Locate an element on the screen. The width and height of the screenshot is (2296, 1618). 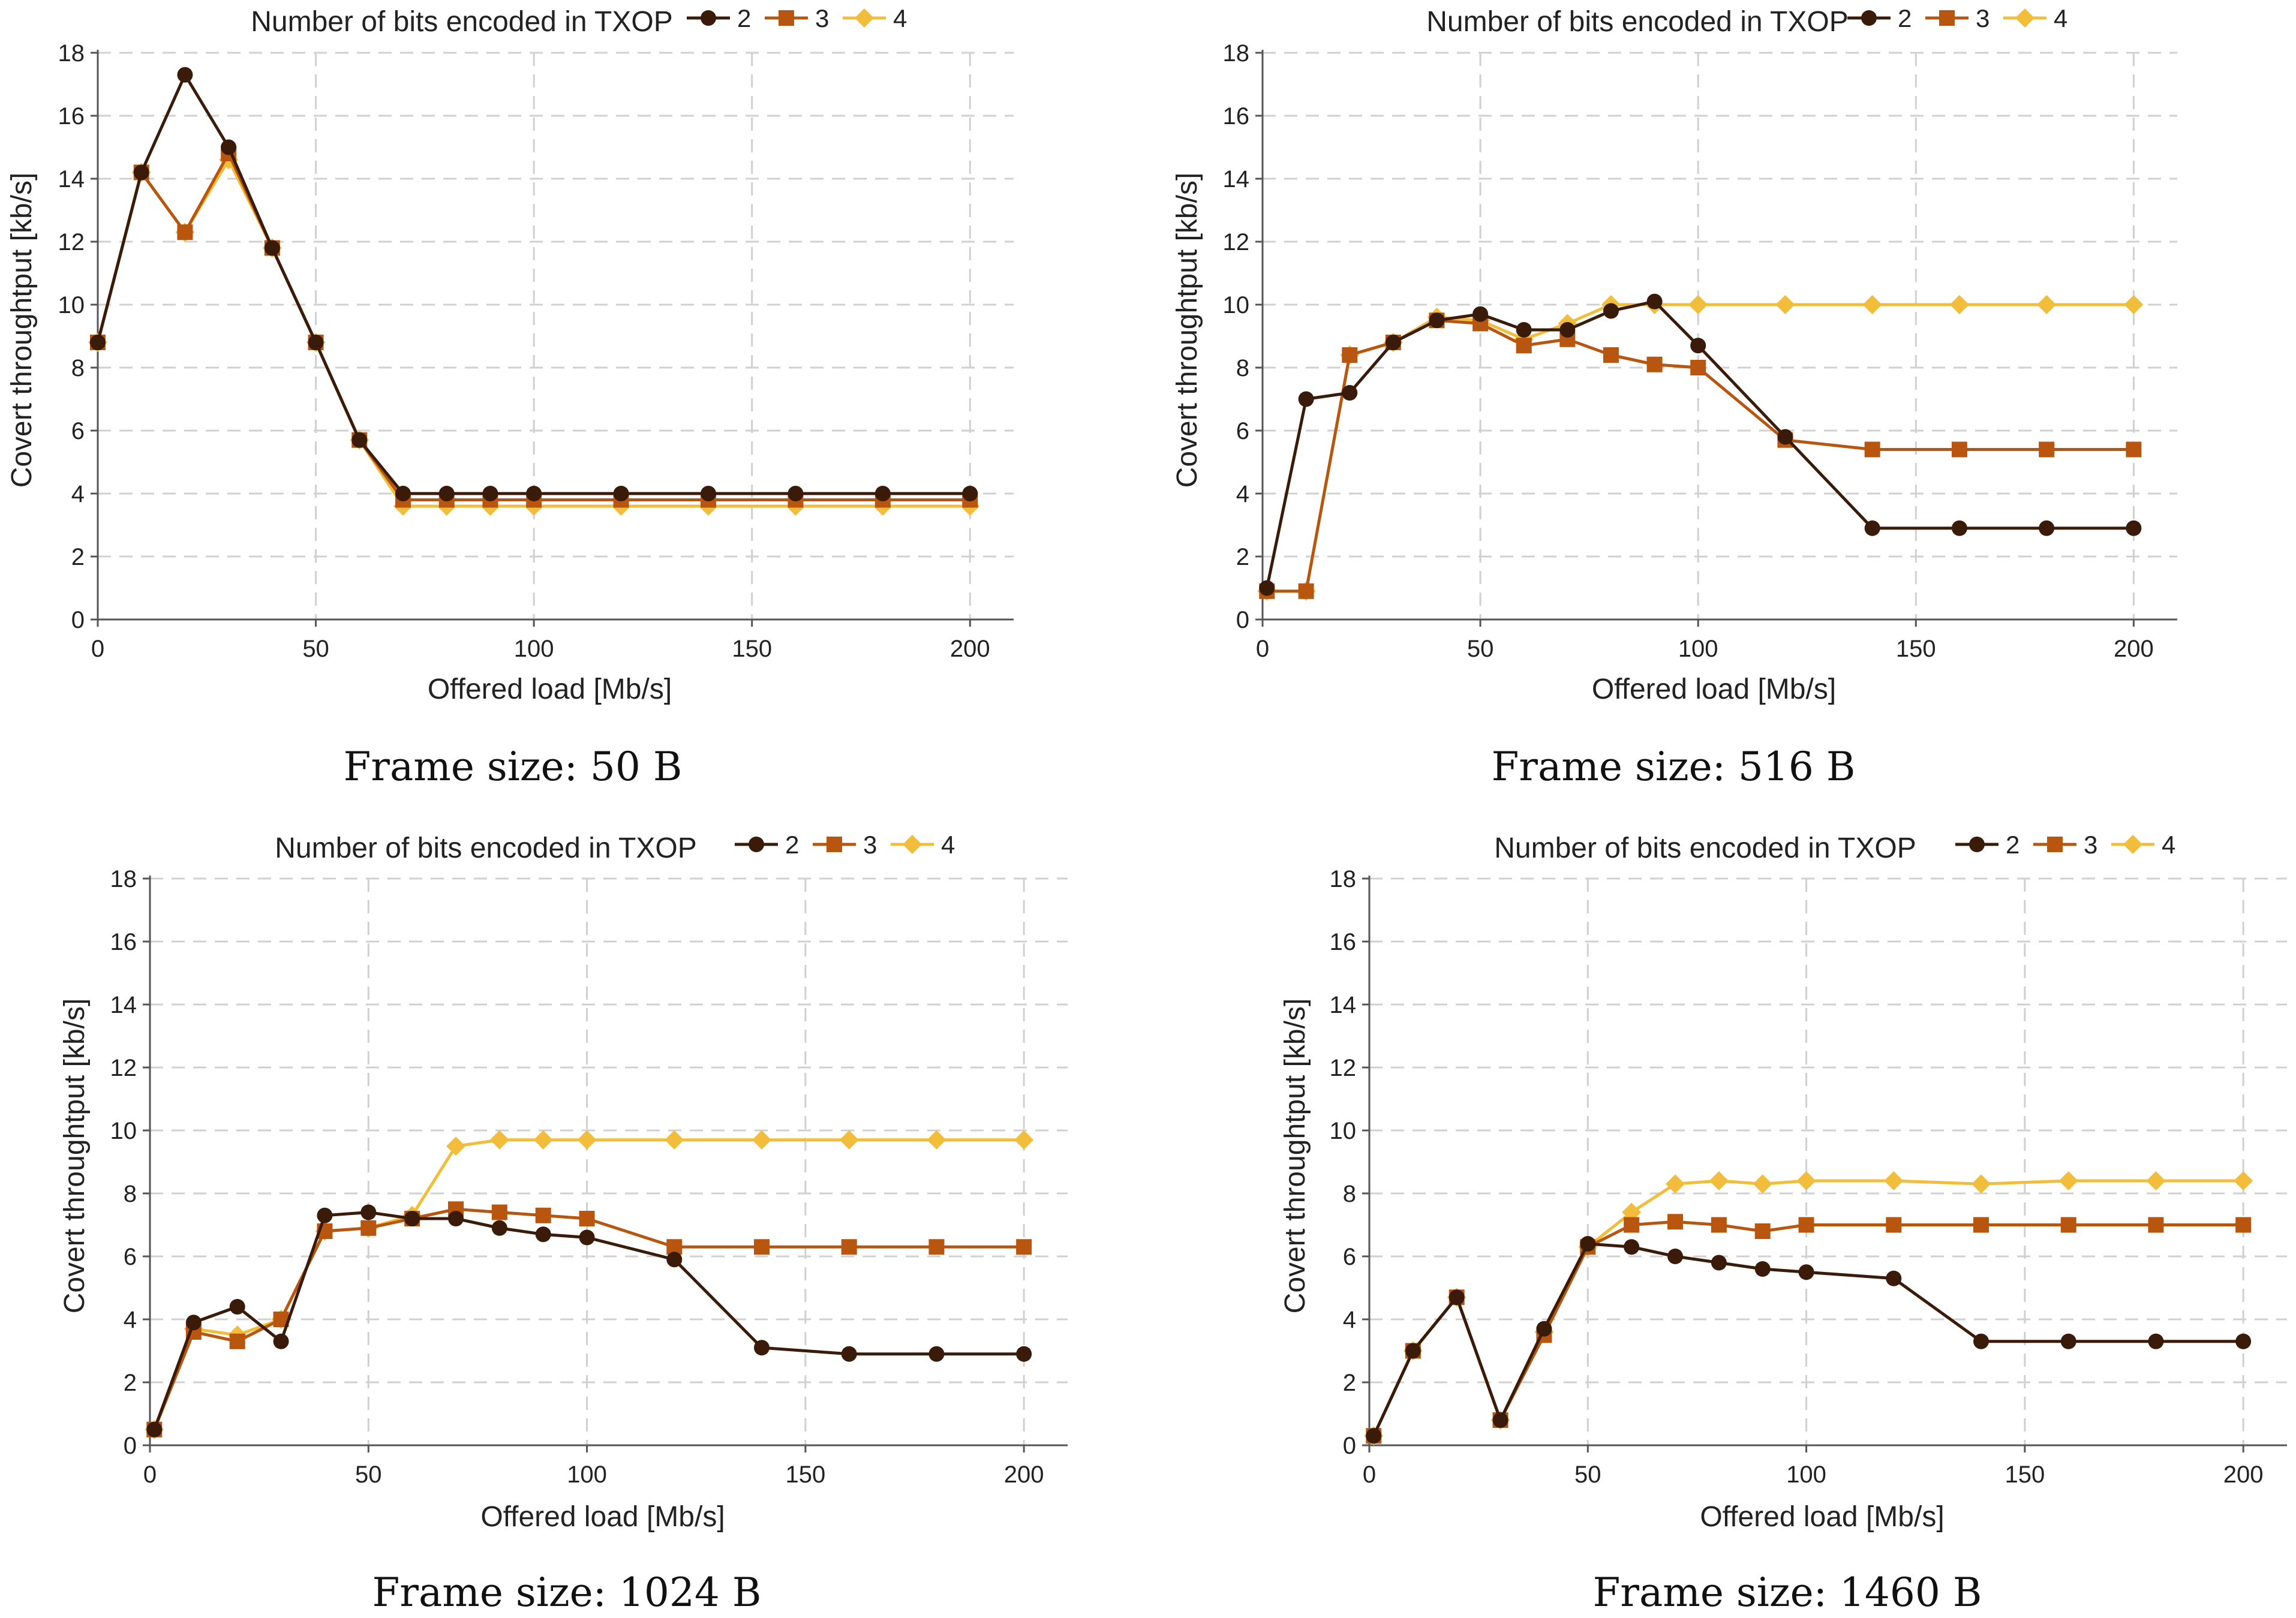
legend-label-series-3: 3 is located at coordinates (822, 18).